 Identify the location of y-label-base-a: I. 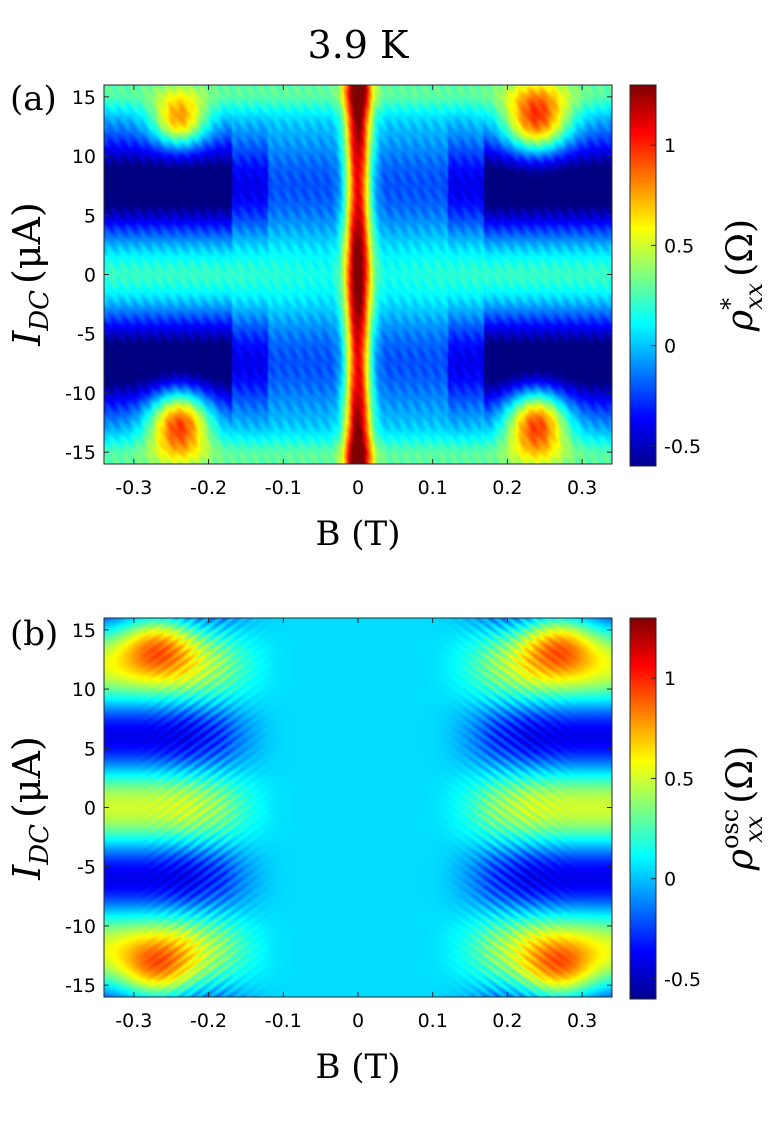
(27, 338).